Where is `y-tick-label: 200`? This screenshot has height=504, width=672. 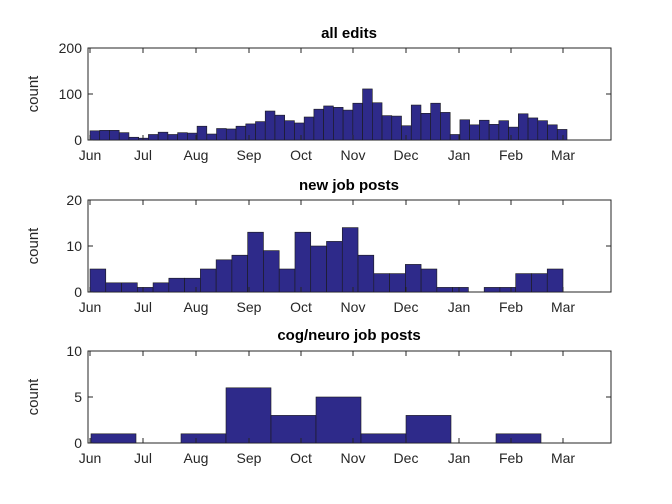 y-tick-label: 200 is located at coordinates (71, 48).